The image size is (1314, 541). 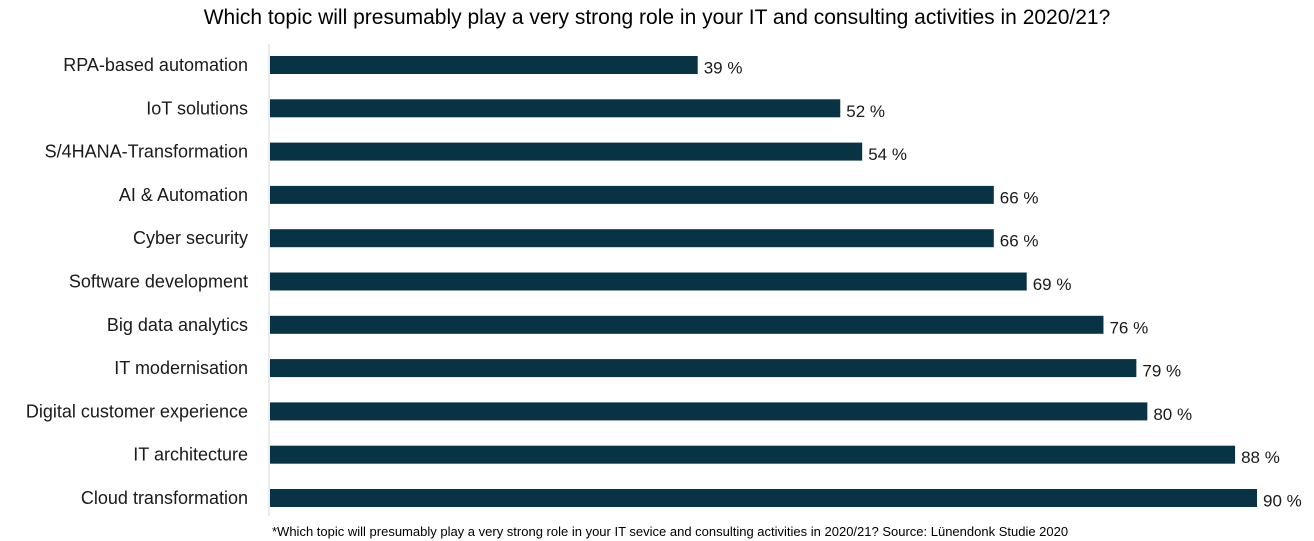 What do you see at coordinates (158, 282) in the screenshot?
I see `category-label: Software development` at bounding box center [158, 282].